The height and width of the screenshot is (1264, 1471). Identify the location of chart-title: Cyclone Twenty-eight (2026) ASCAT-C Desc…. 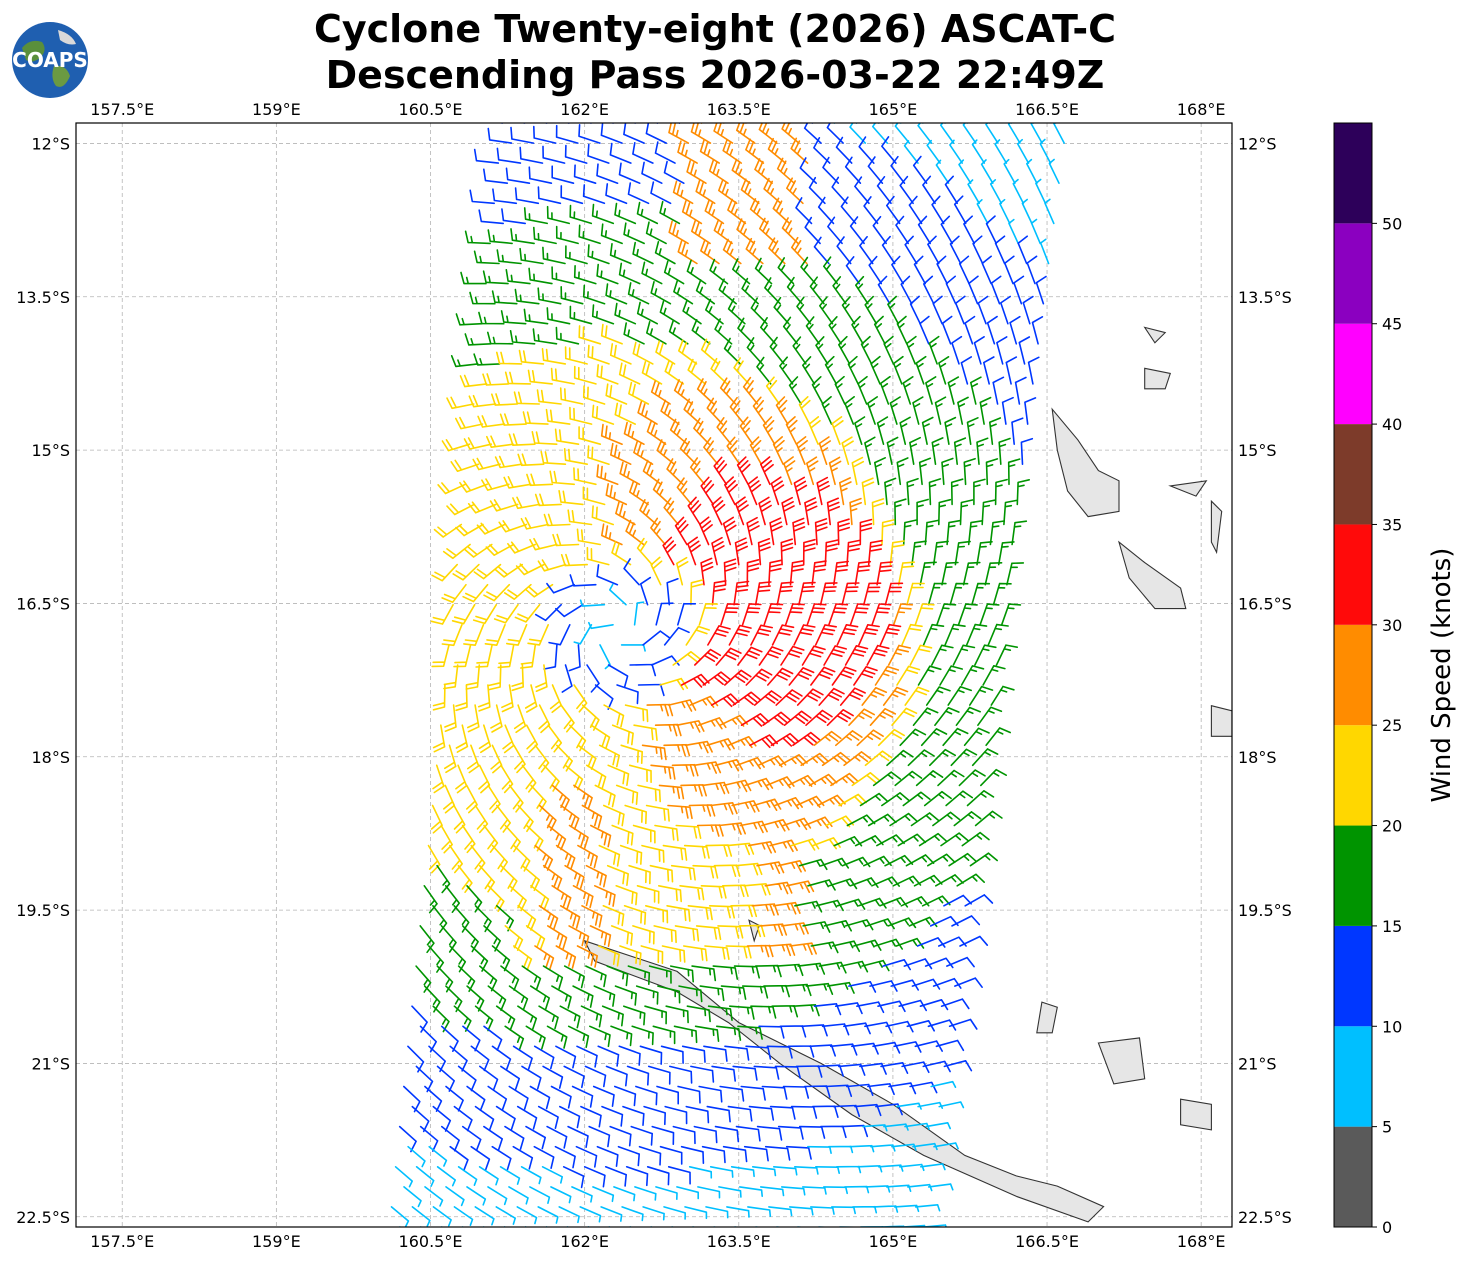
(715, 52).